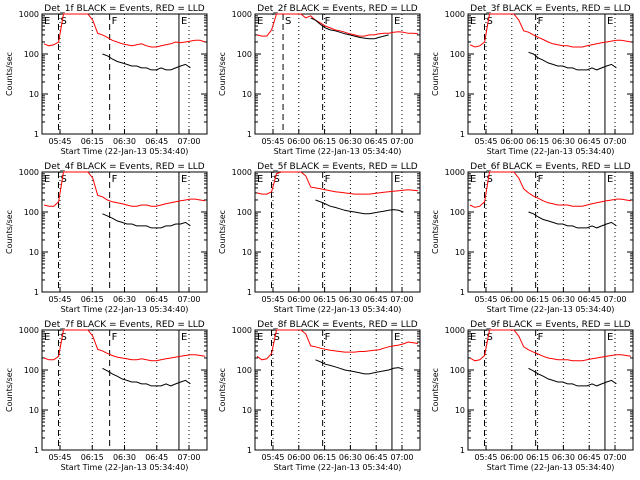 This screenshot has height=480, width=640. I want to click on panel-title: Det_4f BLACK = Events, RED = LLD, so click(124, 167).